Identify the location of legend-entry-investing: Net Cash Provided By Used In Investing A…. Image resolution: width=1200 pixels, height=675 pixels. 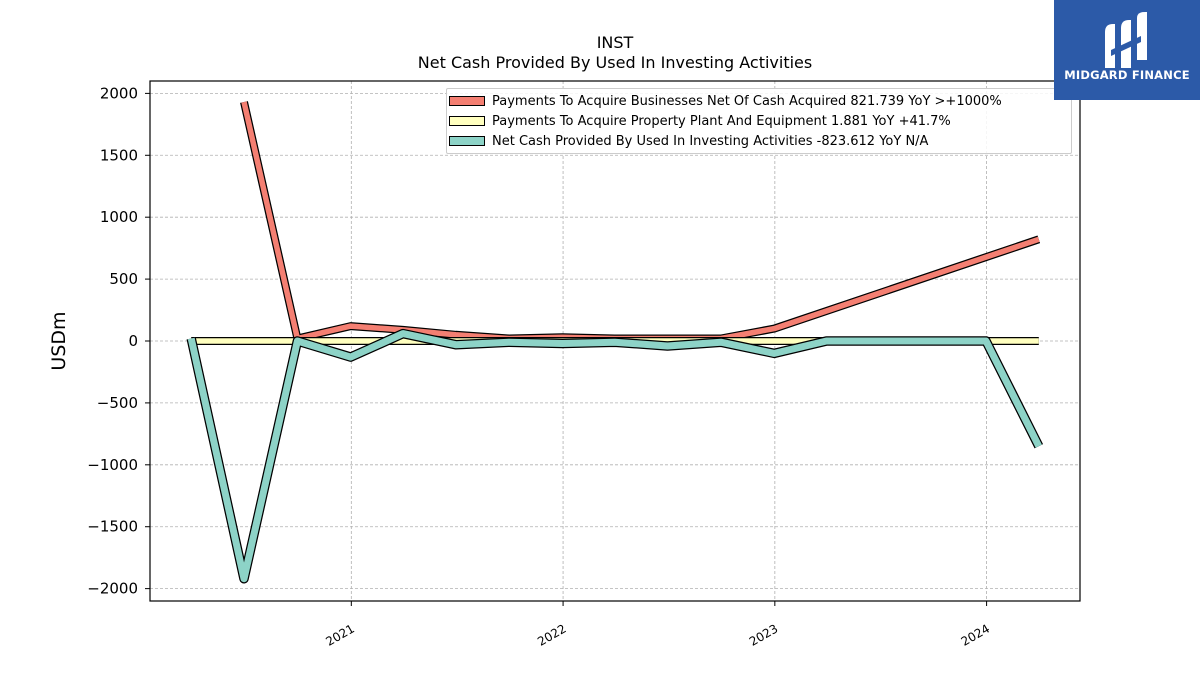
(687, 141).